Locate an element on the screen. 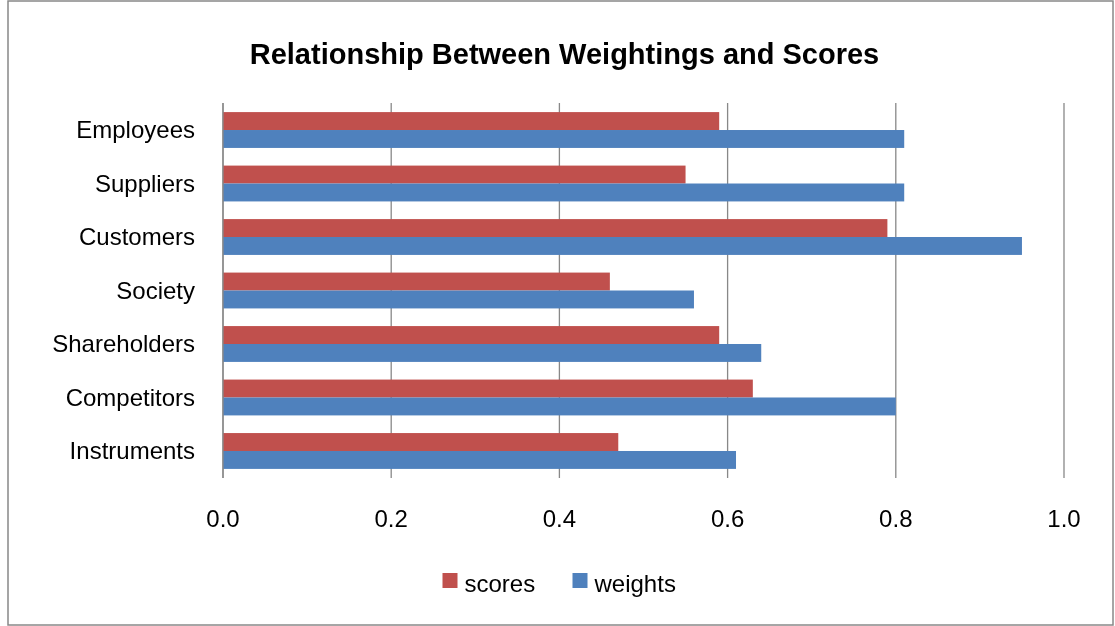  x-tick-label: 0.6 is located at coordinates (727, 518).